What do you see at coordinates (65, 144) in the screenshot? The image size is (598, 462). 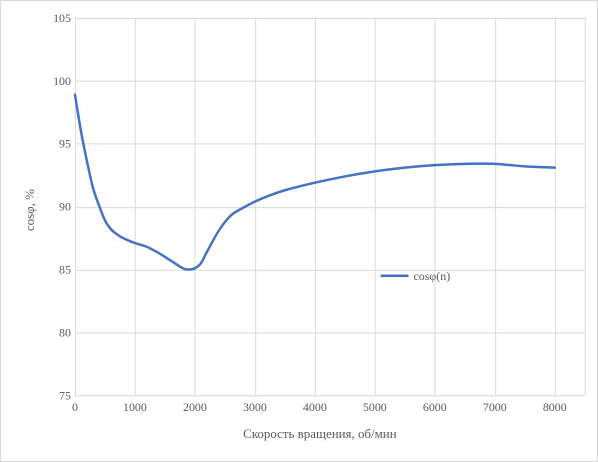 I see `y-tick-label: 95` at bounding box center [65, 144].